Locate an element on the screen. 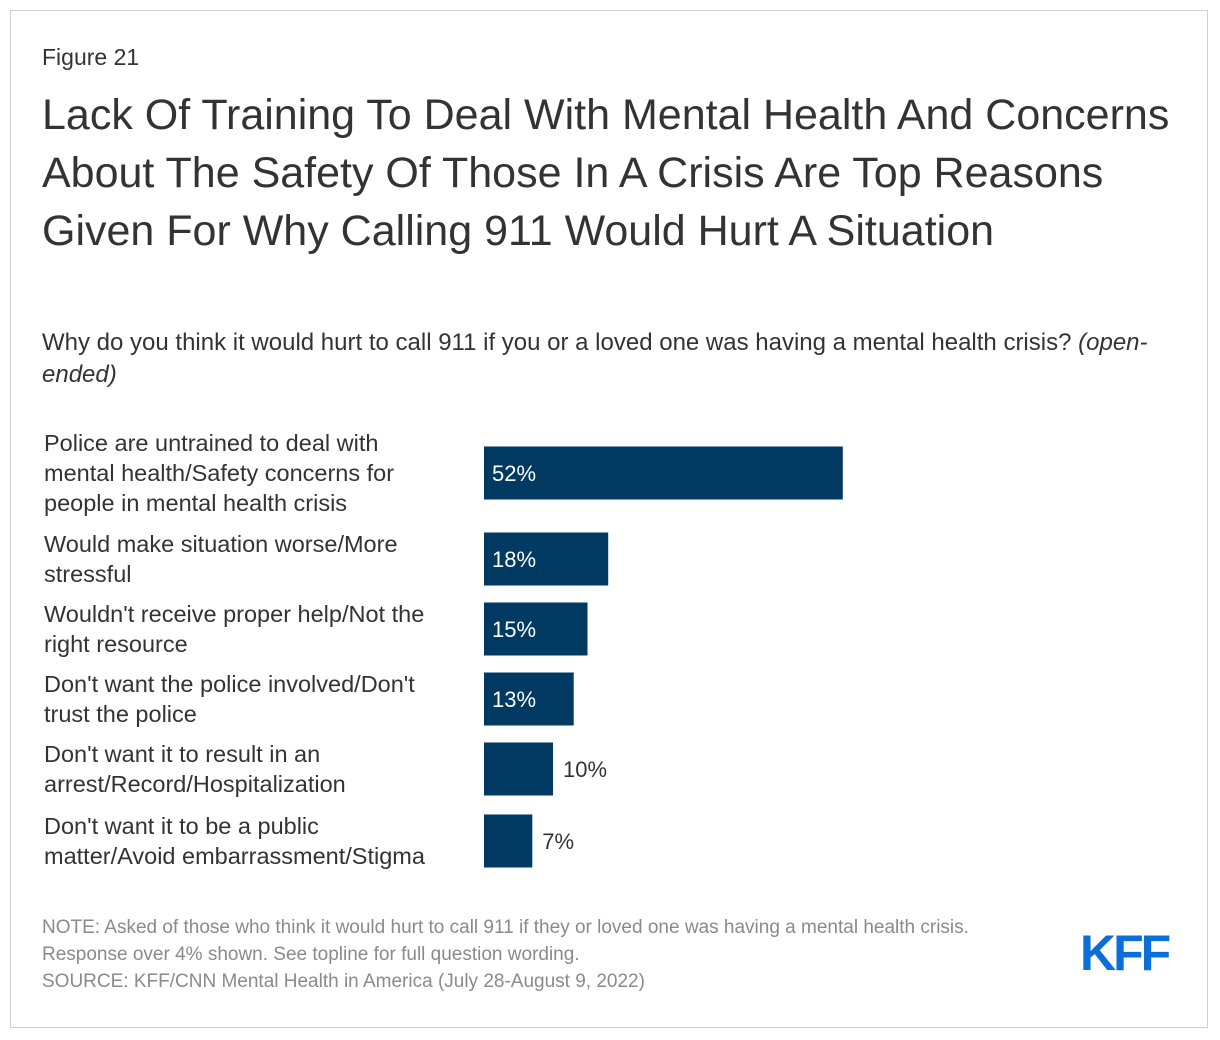 This screenshot has height=1040, width=1220. category-label-line: Would make situation worse/More is located at coordinates (221, 544).